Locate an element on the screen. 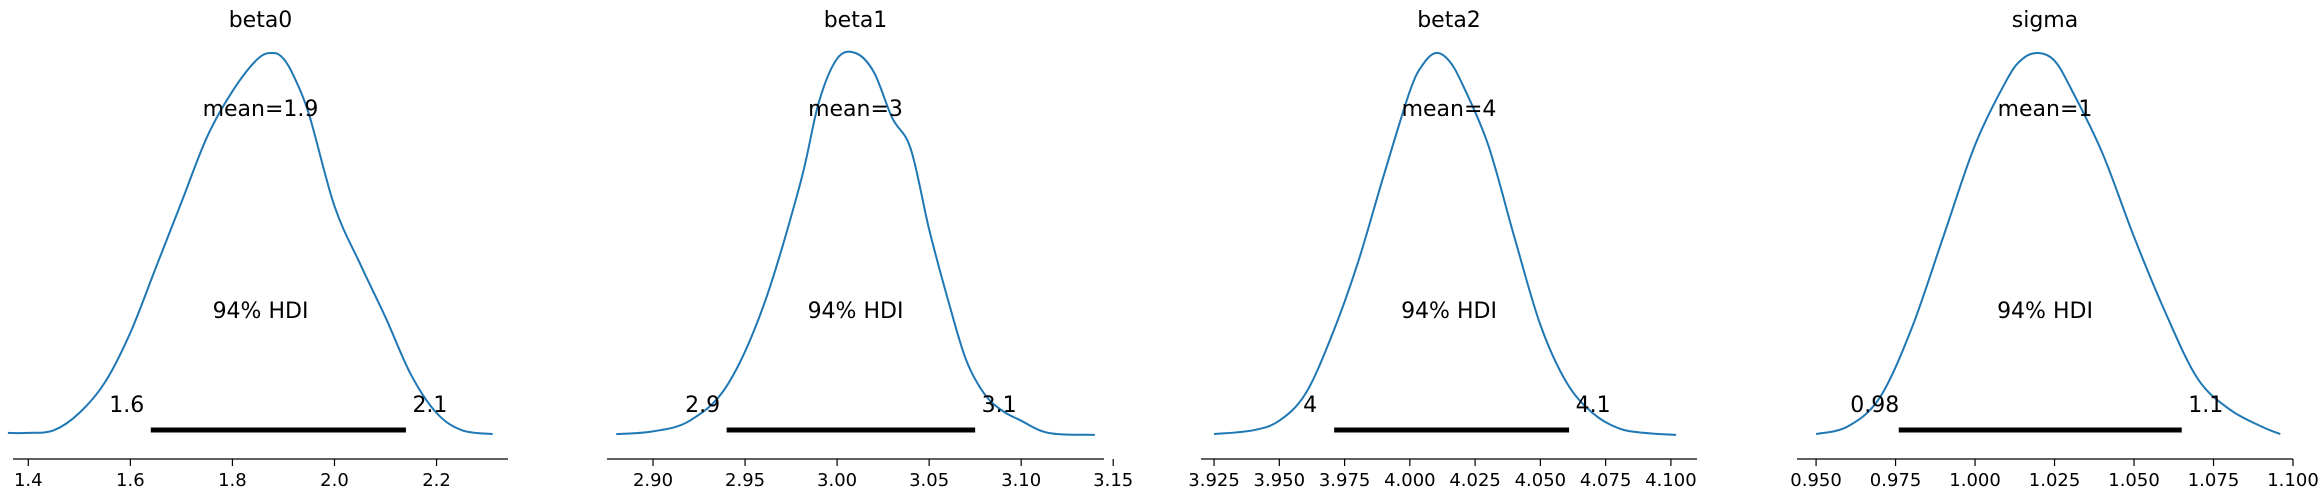 Image resolution: width=2323 pixels, height=497 pixels. x-tick-label: 4.050 is located at coordinates (1541, 480).